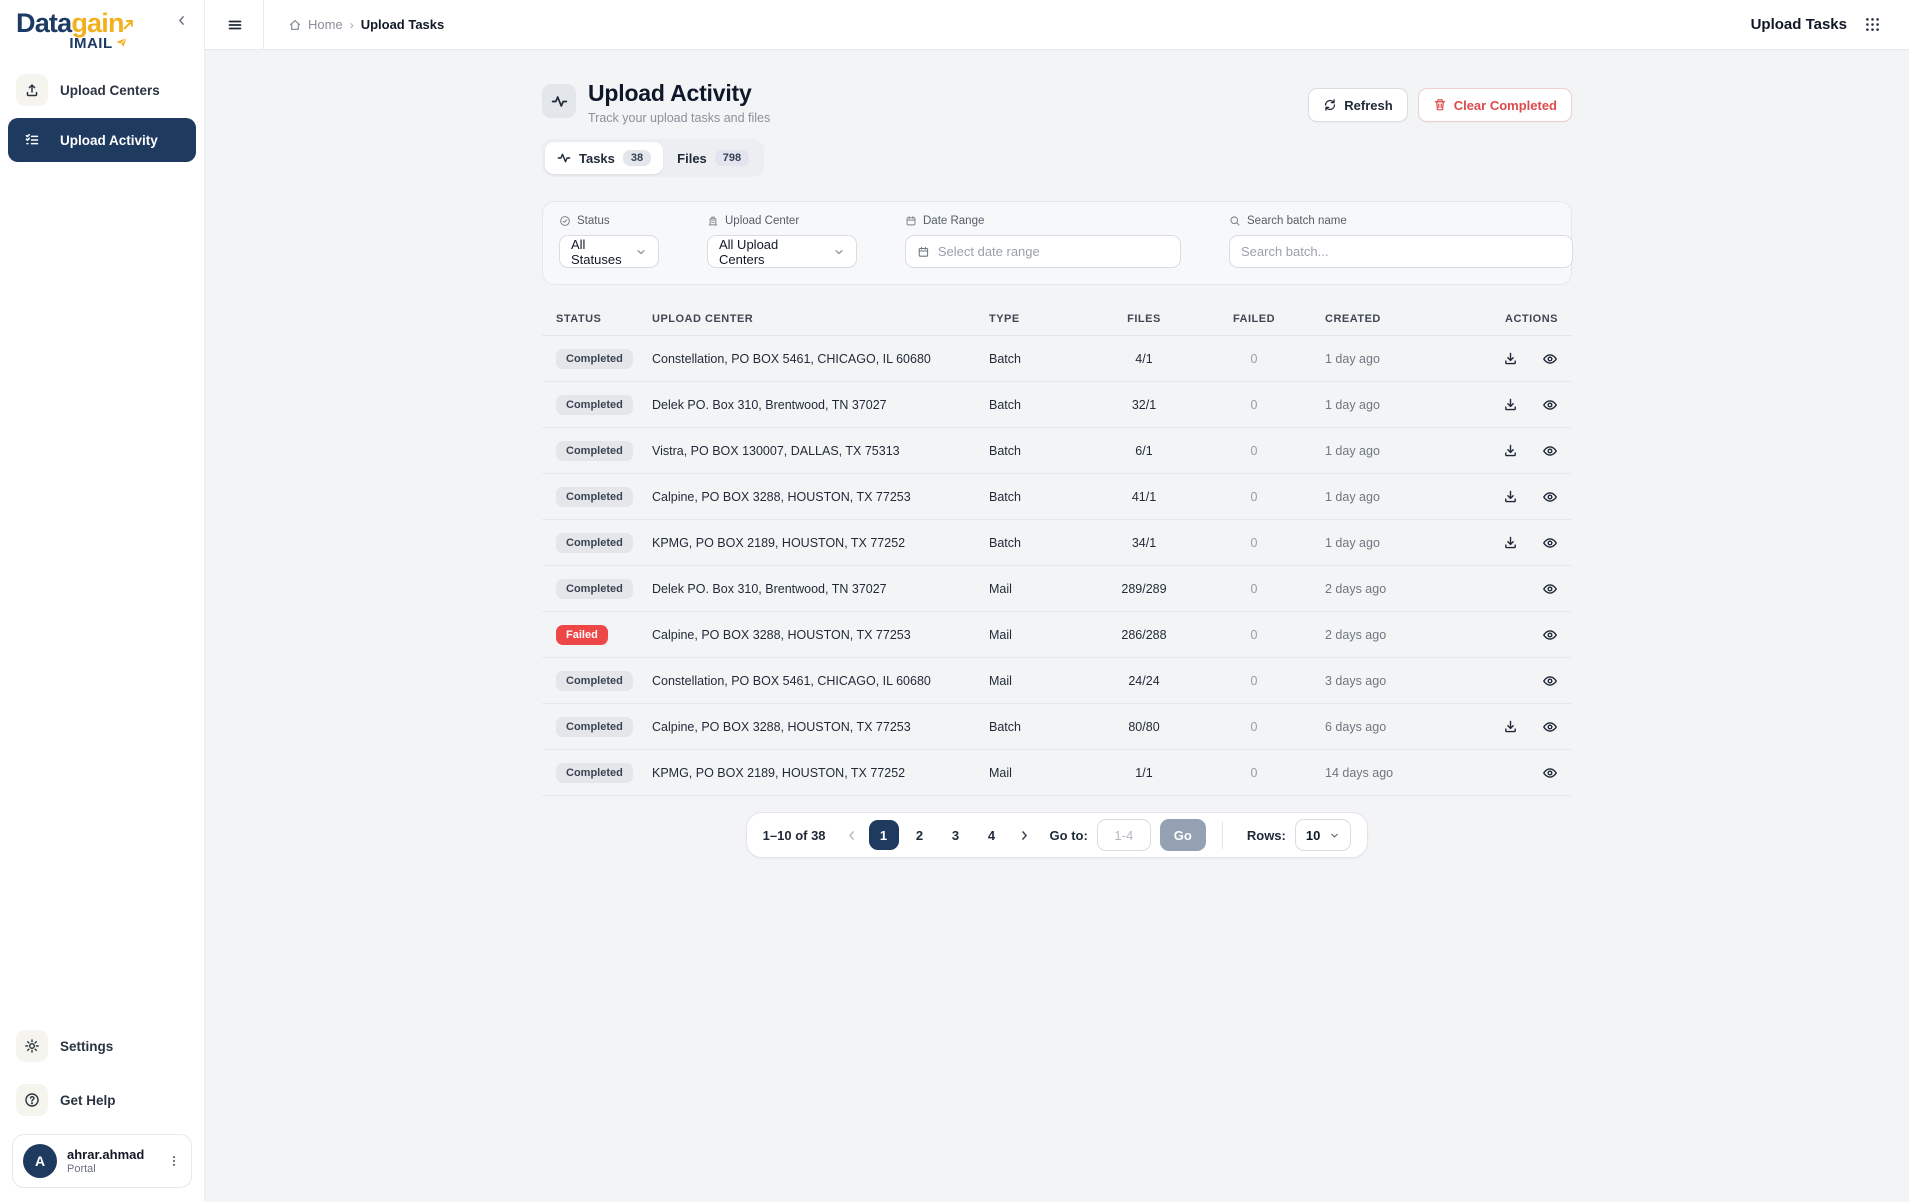  I want to click on gear-icon, so click(32, 1046).